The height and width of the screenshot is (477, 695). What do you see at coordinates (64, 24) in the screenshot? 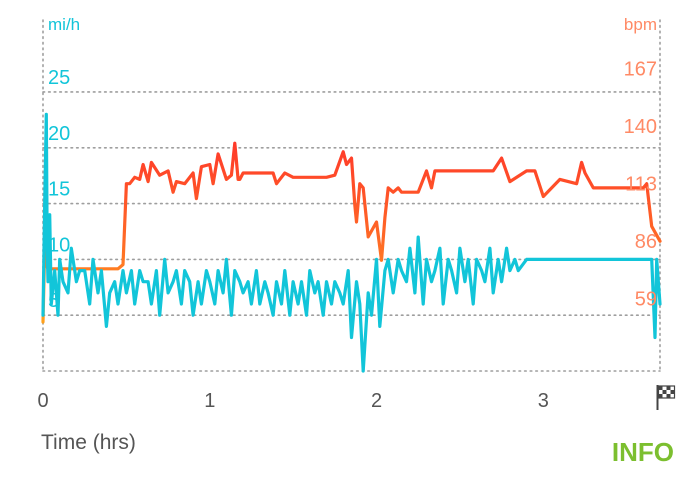
I see `left-axis-unit-label: mi/h` at bounding box center [64, 24].